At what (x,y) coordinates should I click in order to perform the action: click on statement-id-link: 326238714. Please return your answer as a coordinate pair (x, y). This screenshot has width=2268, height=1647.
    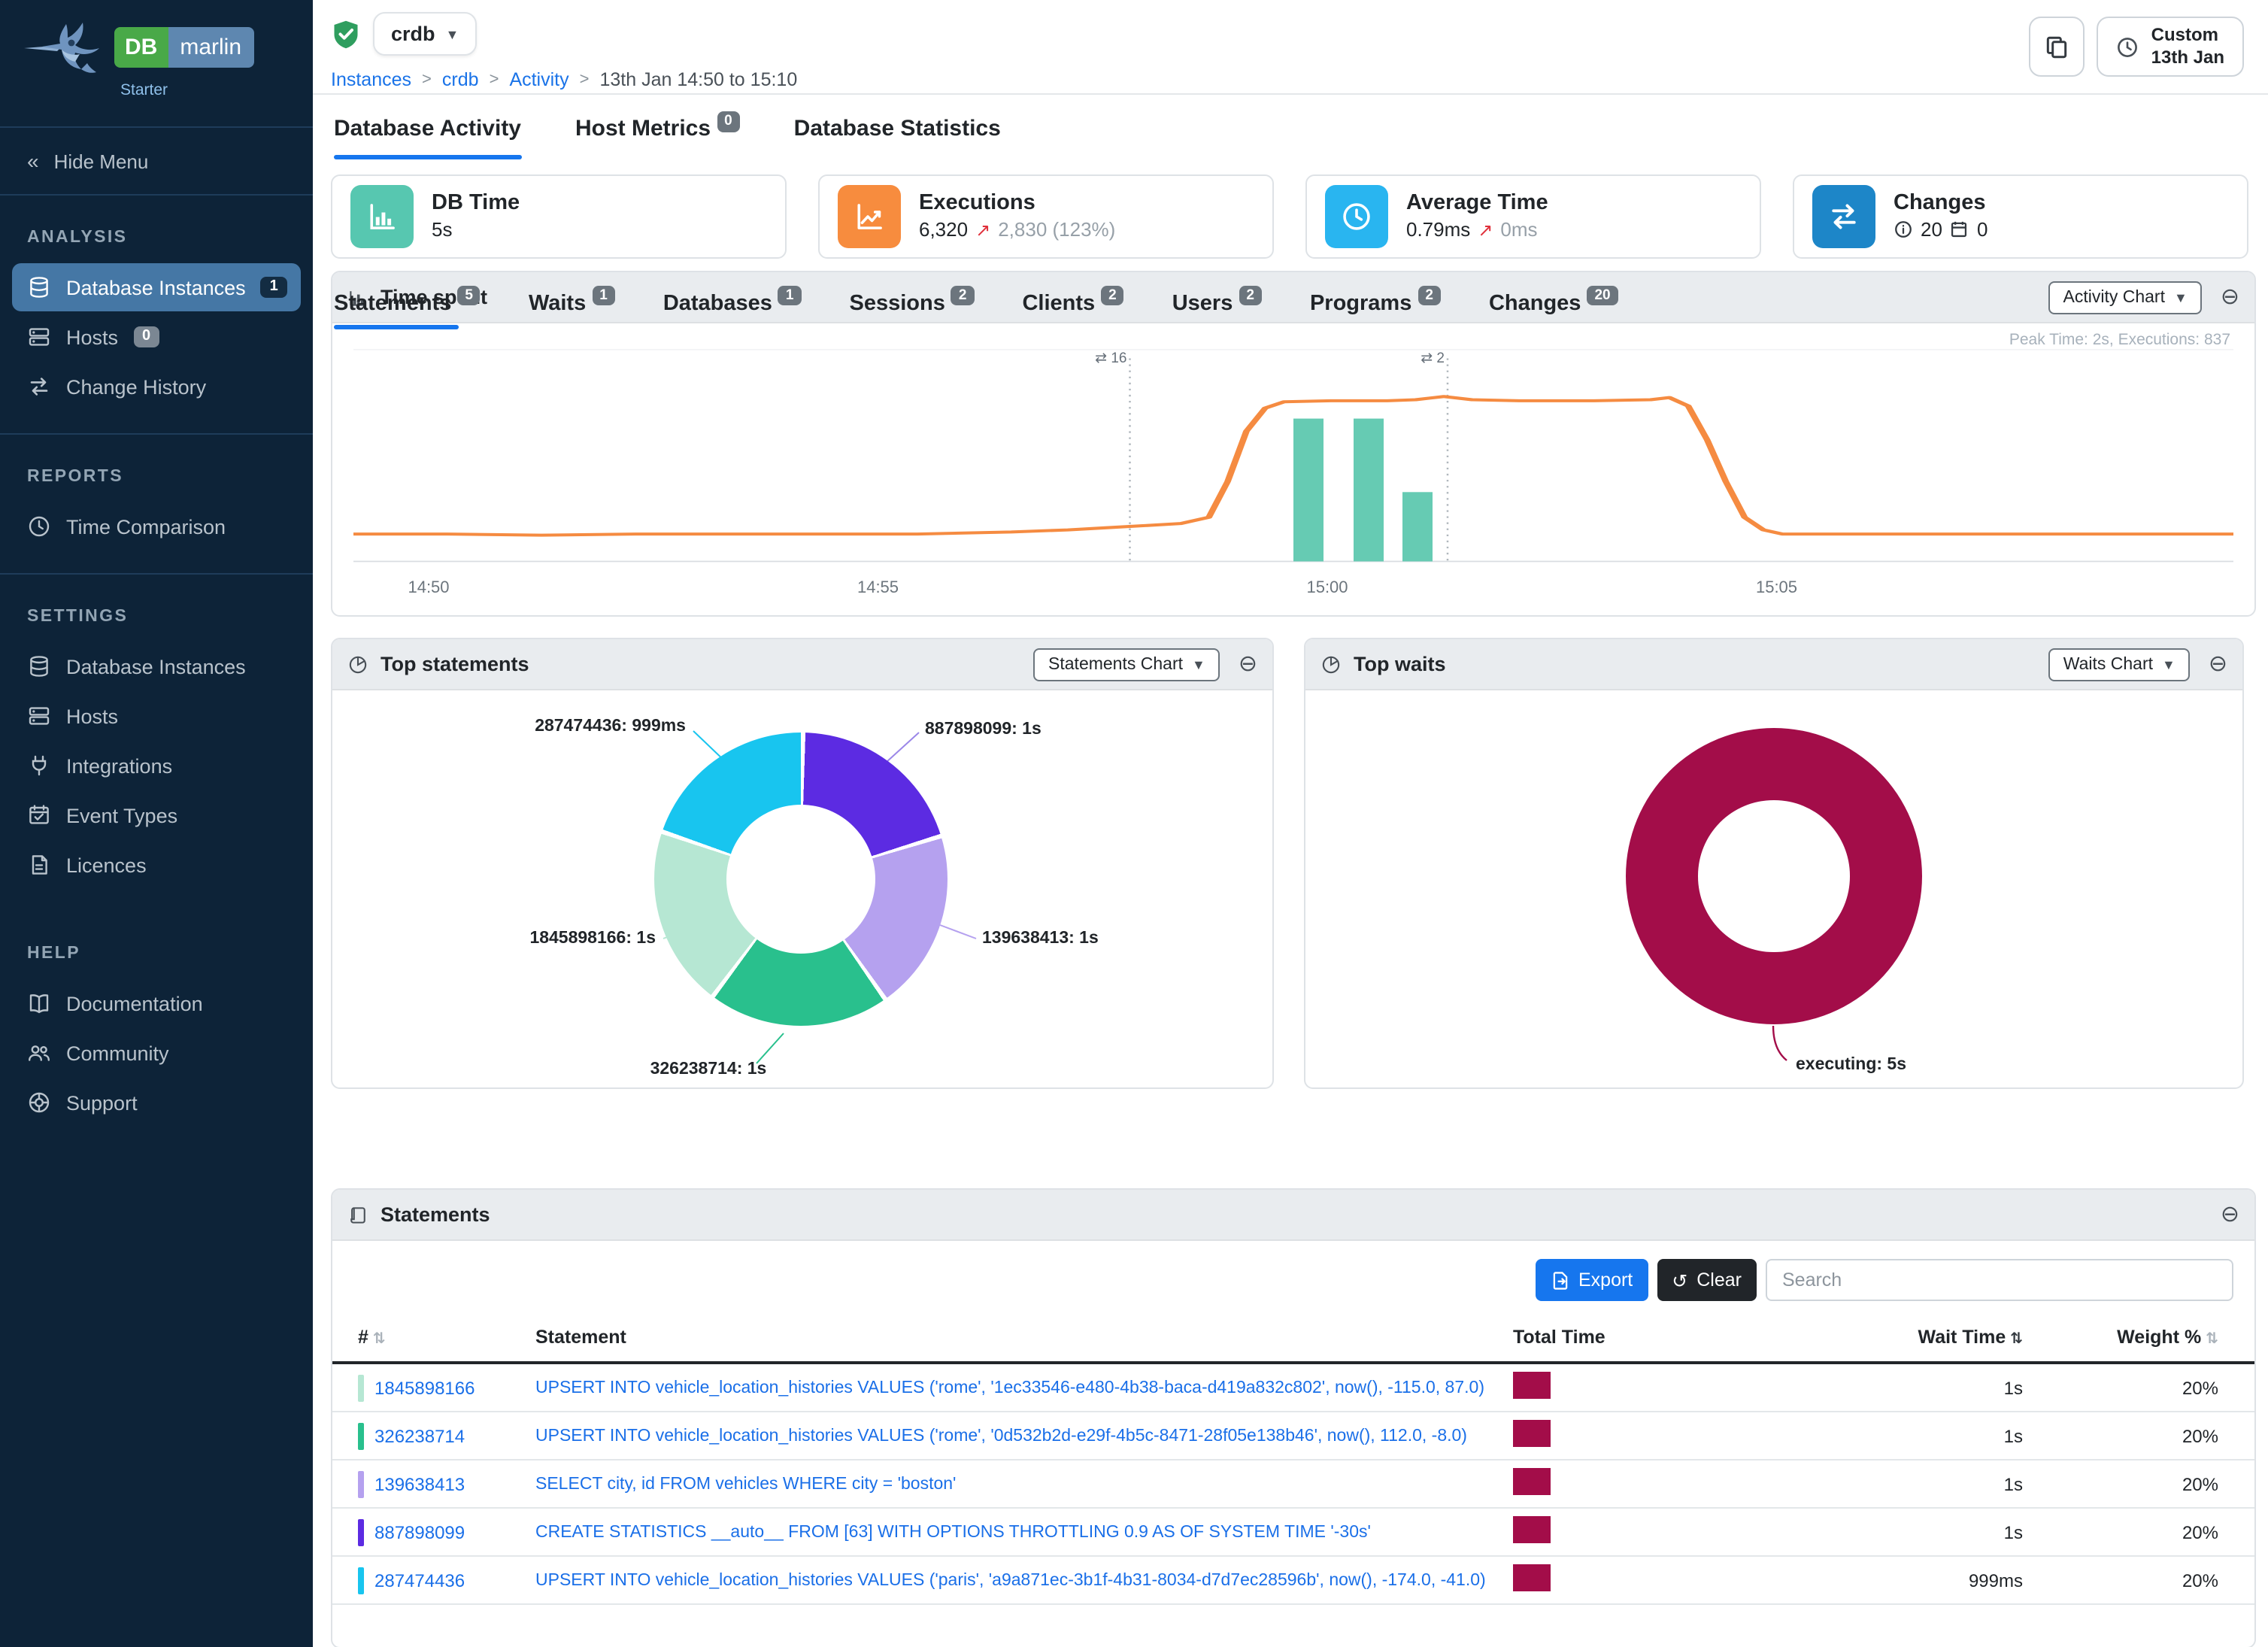
    Looking at the image, I should click on (420, 1435).